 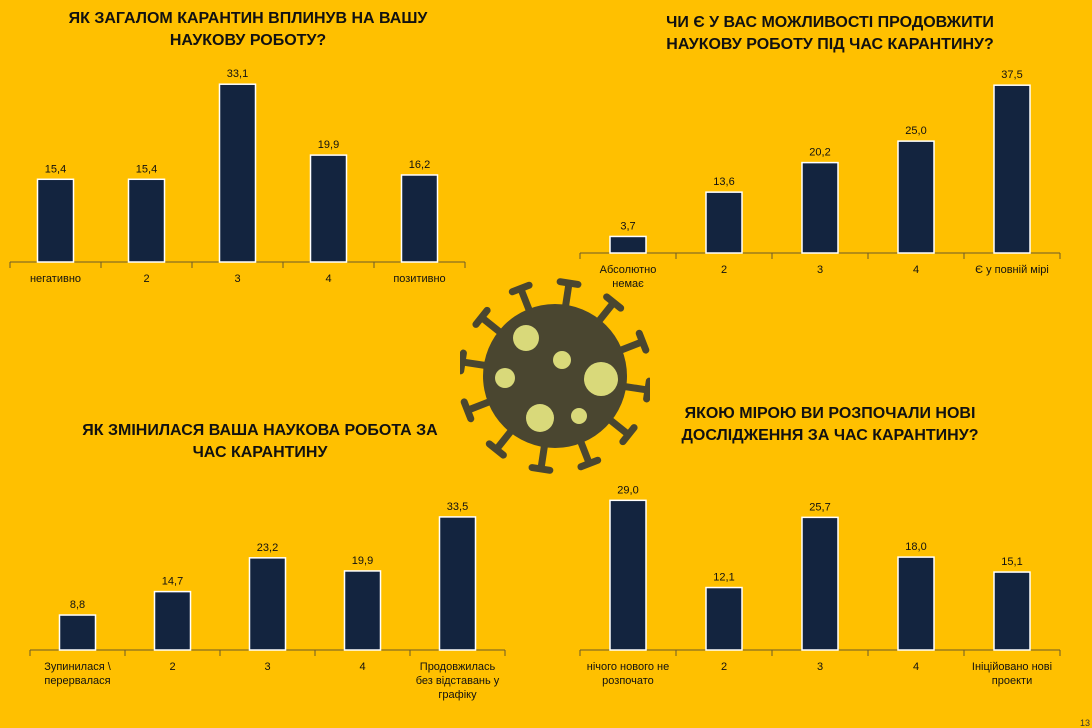 What do you see at coordinates (819, 507) in the screenshot?
I see `data-label: 25,7` at bounding box center [819, 507].